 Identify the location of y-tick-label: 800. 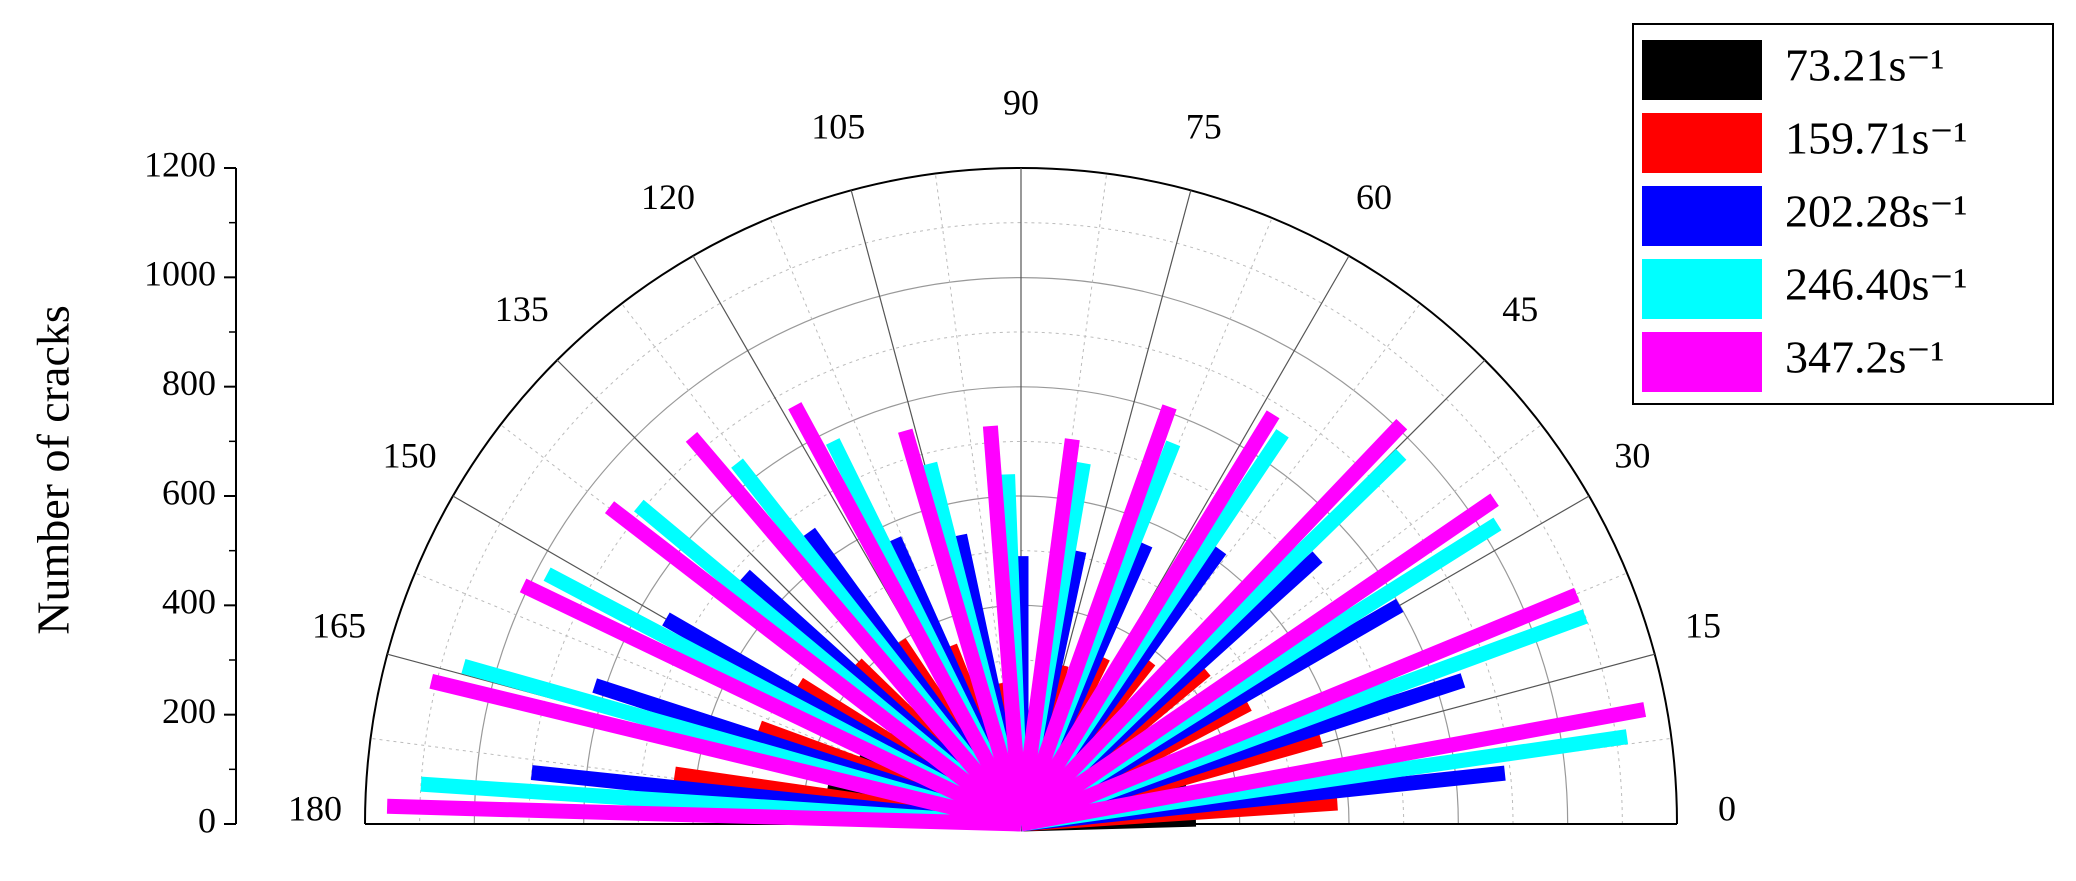
(189, 383).